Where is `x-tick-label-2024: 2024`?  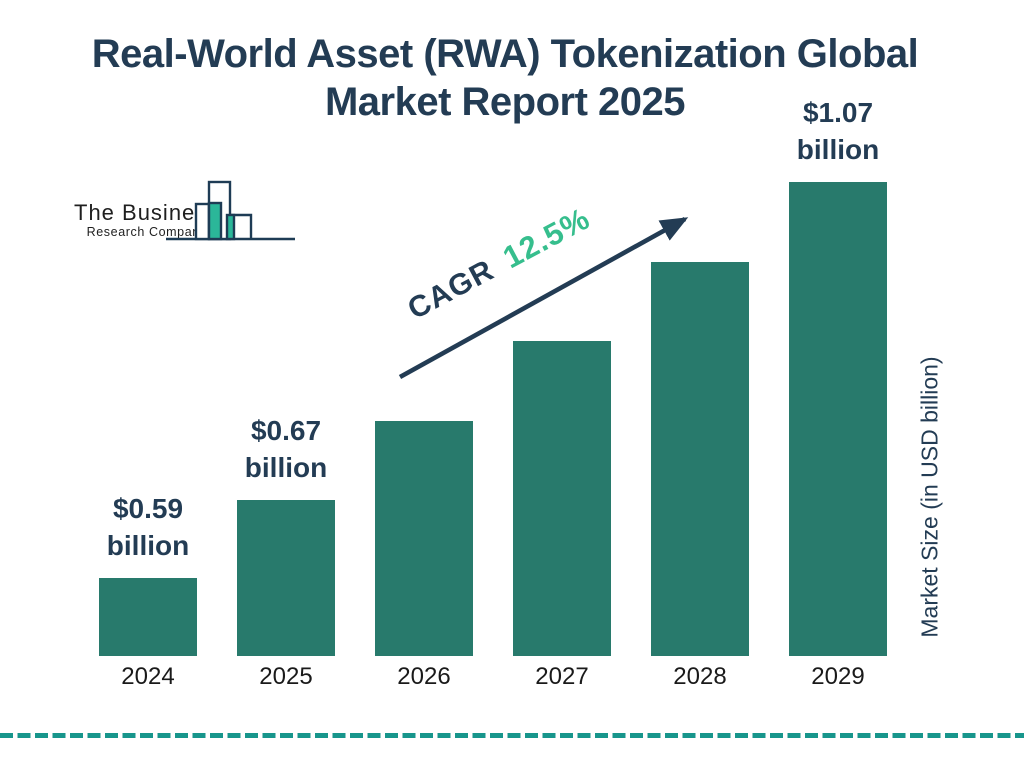 x-tick-label-2024: 2024 is located at coordinates (148, 676).